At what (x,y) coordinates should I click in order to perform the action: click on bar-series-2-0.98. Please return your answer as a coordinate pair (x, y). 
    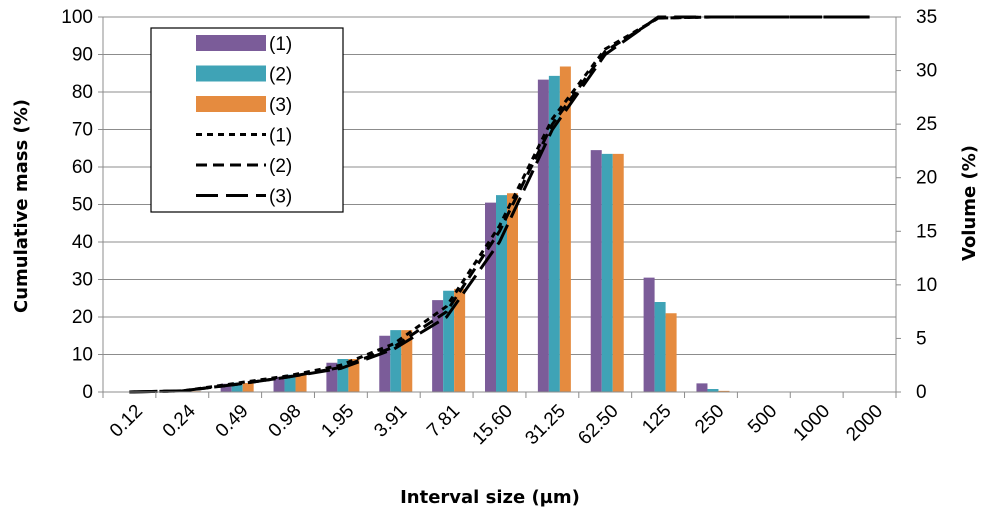
    Looking at the image, I should click on (290, 383).